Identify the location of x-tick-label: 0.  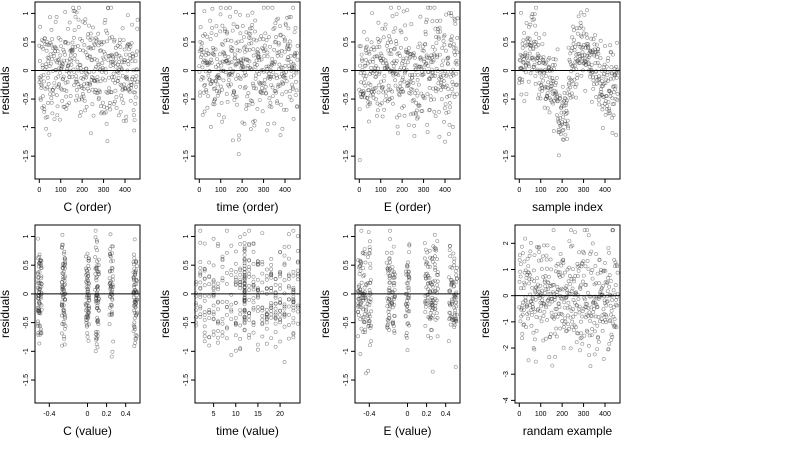
(359, 190).